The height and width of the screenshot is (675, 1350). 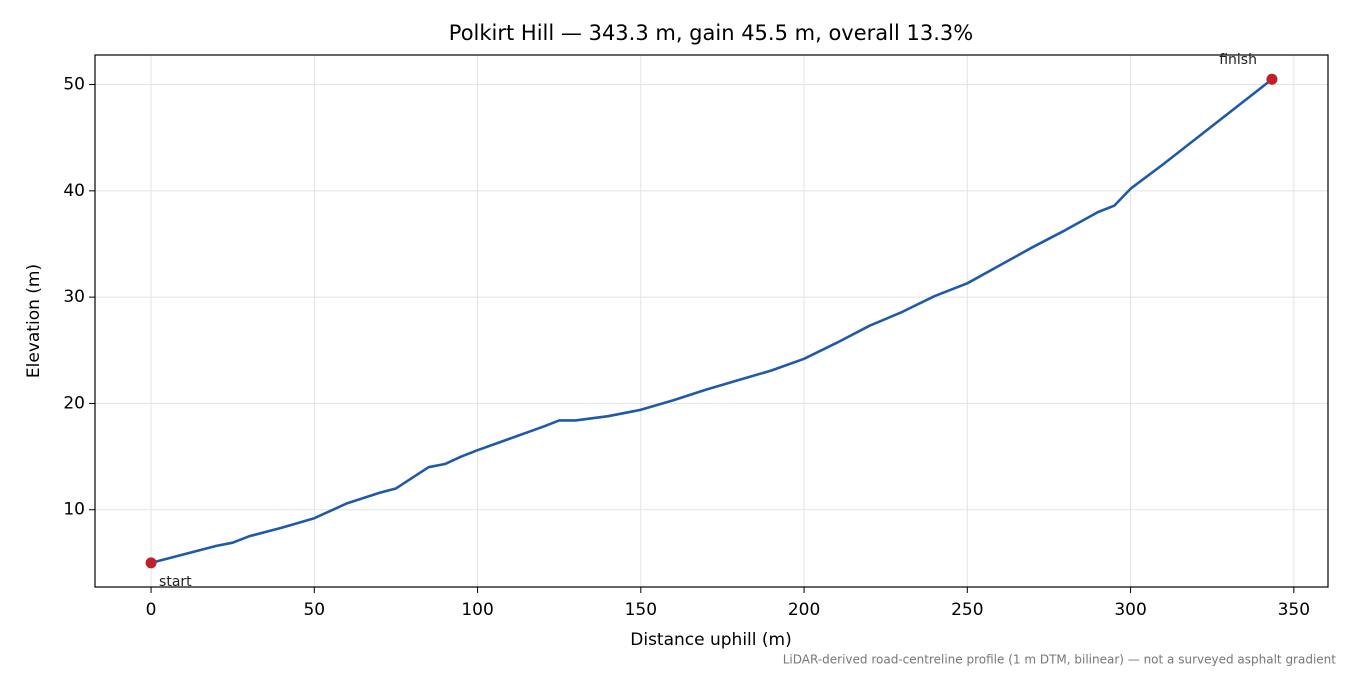 What do you see at coordinates (804, 610) in the screenshot?
I see `x-tick-label: 200` at bounding box center [804, 610].